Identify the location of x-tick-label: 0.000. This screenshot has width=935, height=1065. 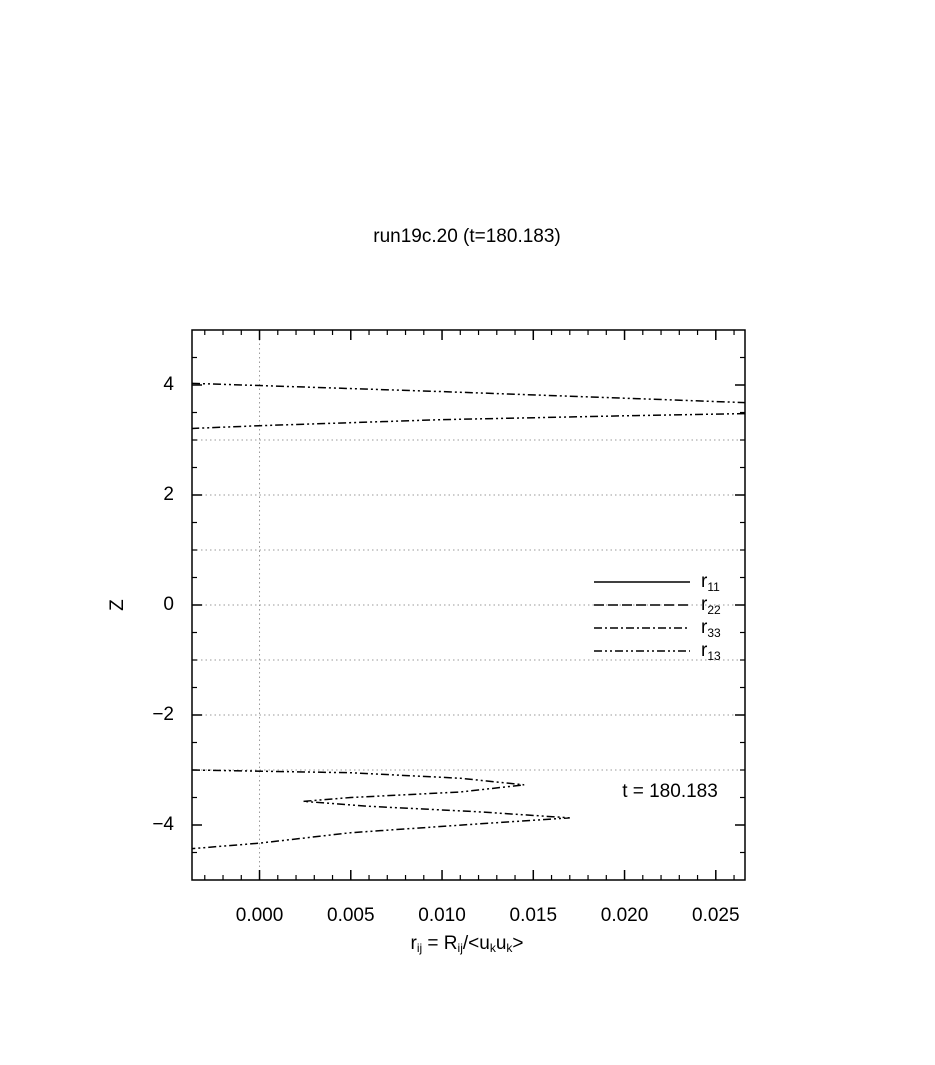
(260, 915).